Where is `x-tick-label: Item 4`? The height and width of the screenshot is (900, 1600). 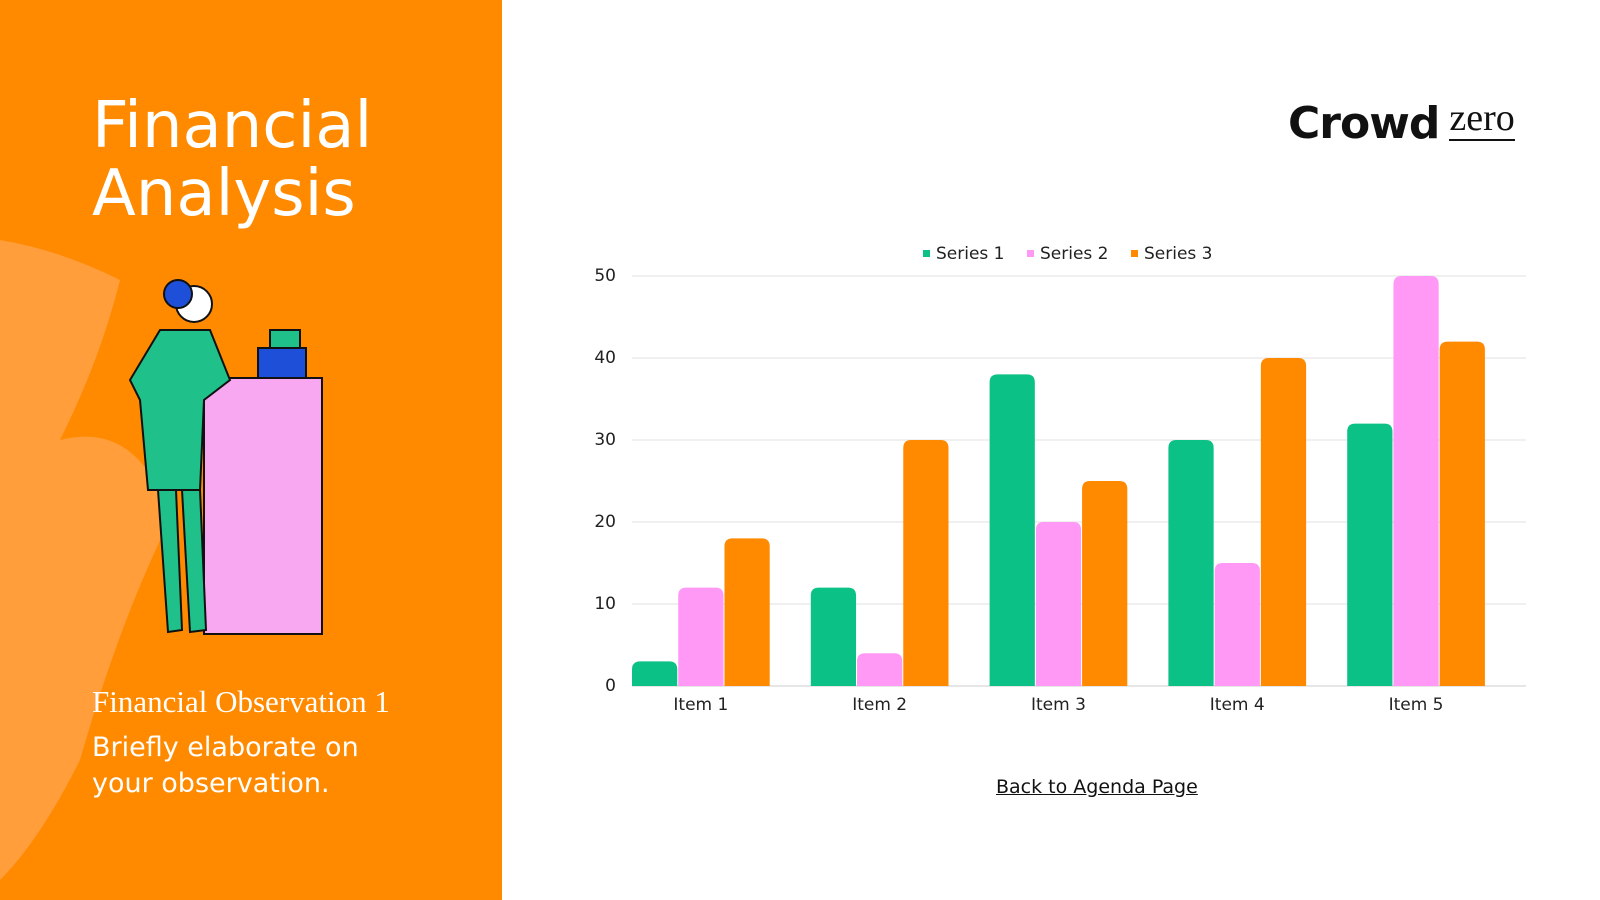 x-tick-label: Item 4 is located at coordinates (1237, 705).